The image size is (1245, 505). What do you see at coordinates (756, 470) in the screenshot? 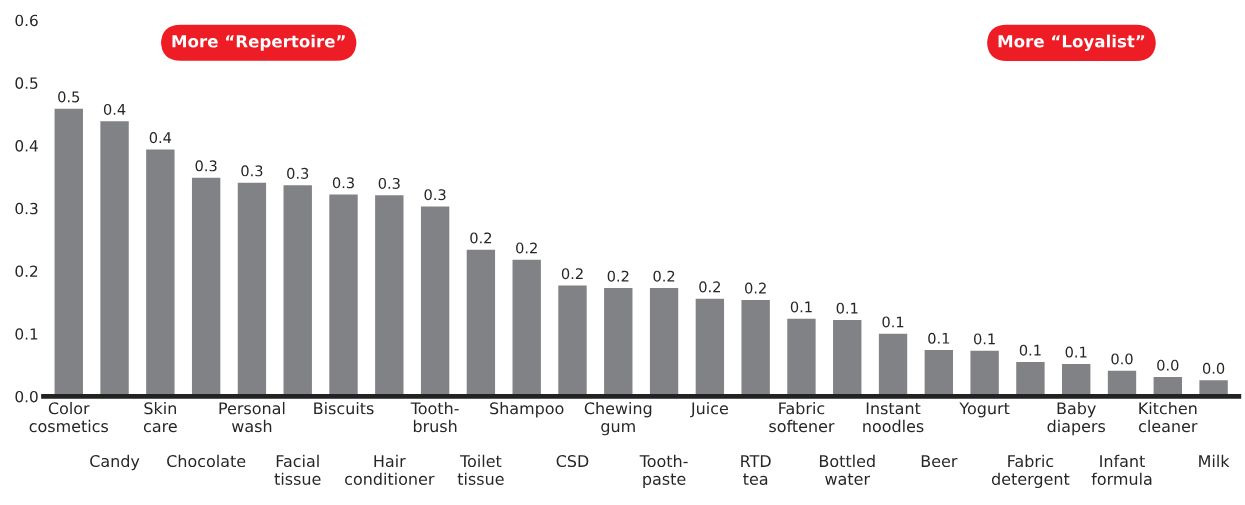
I see `x-tick-label: RTD tea` at bounding box center [756, 470].